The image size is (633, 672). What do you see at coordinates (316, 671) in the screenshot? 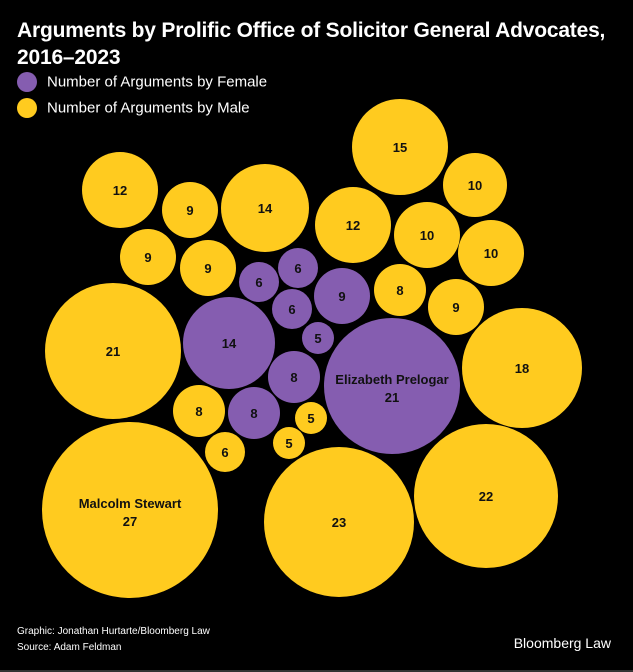
I see `divider` at bounding box center [316, 671].